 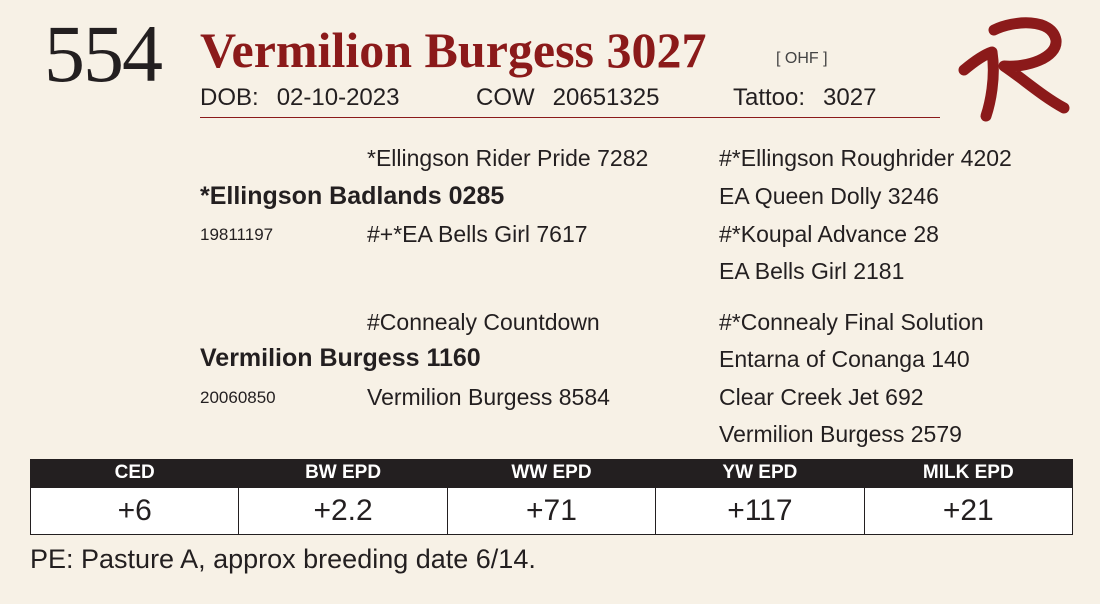 What do you see at coordinates (840, 434) in the screenshot?
I see `pedigree-dam-dam-dam: Vermilion Burgess 2579` at bounding box center [840, 434].